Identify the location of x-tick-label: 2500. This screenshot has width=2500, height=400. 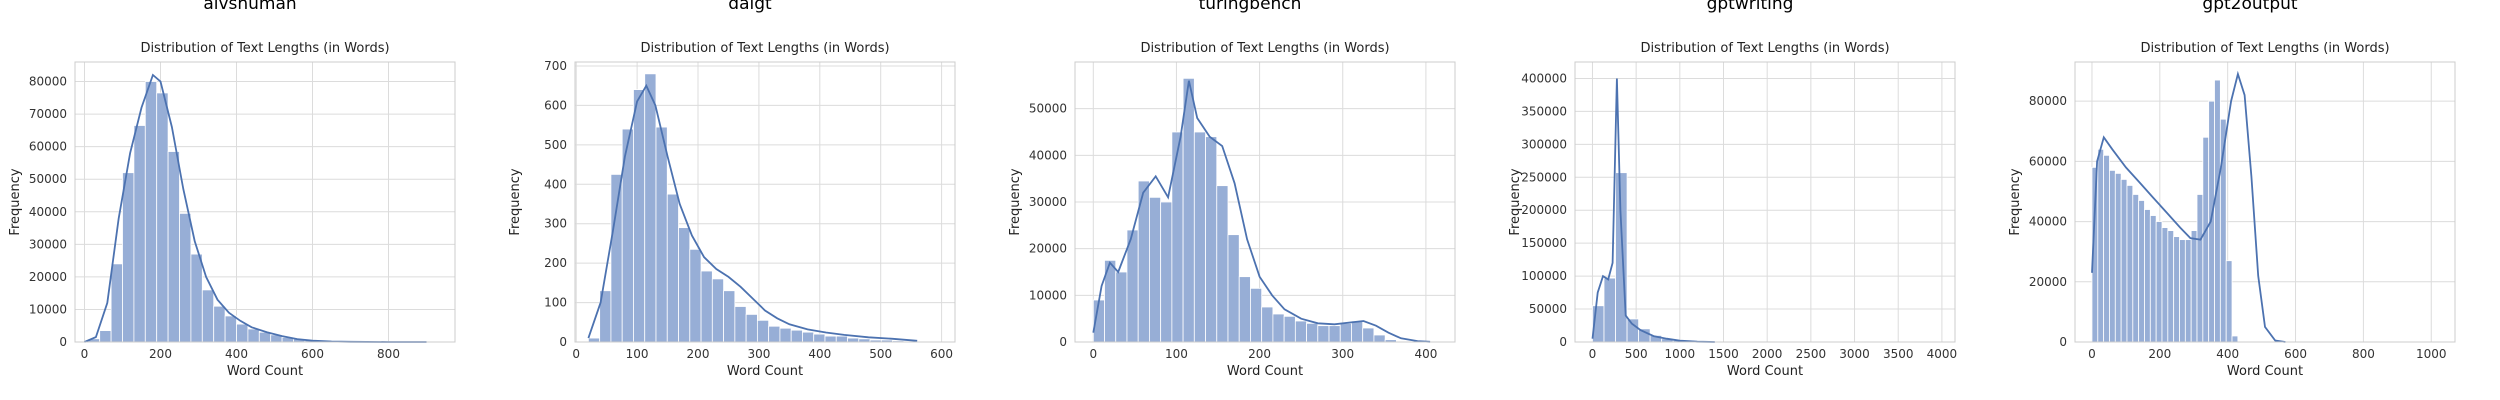
(1811, 354).